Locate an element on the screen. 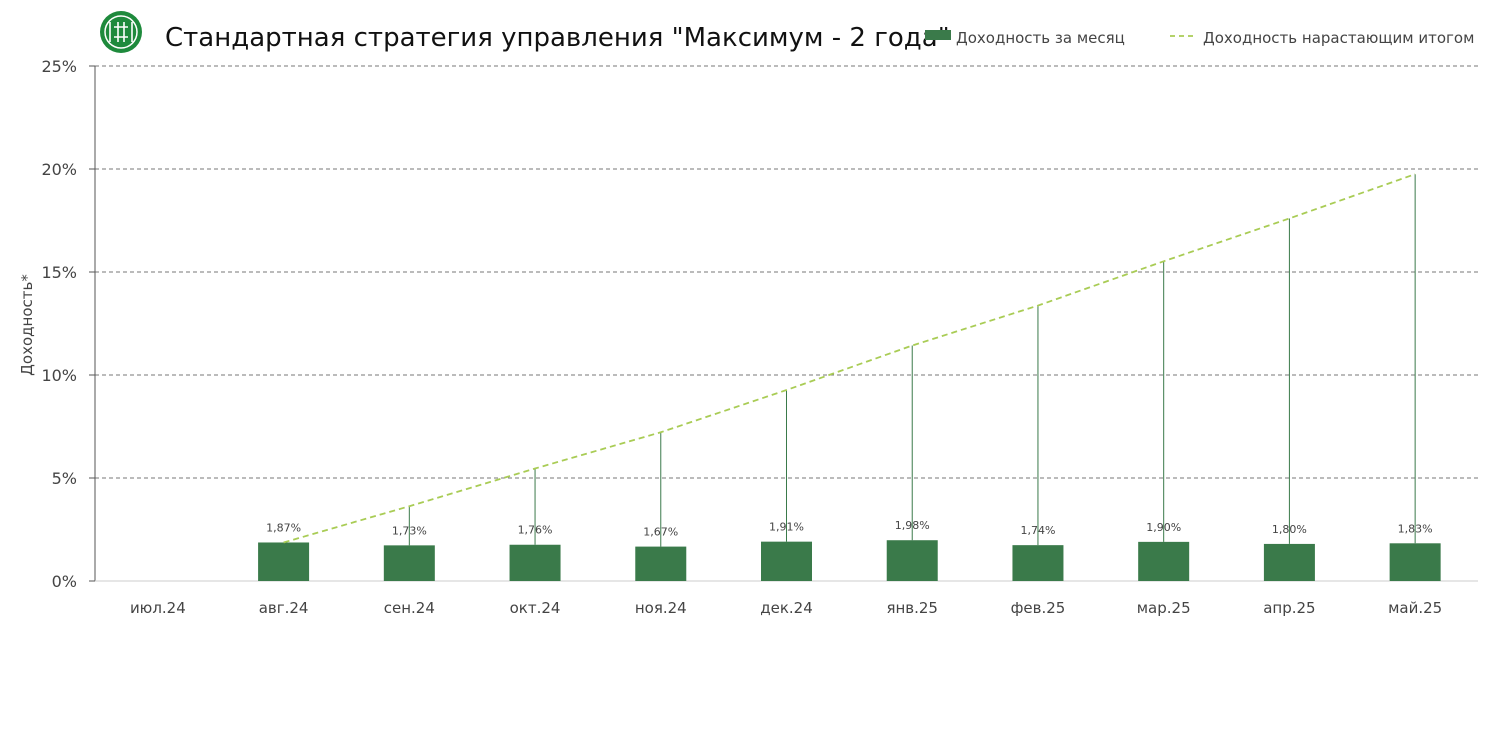 The image size is (1510, 745). x-tick-label: ноя.24 is located at coordinates (661, 608).